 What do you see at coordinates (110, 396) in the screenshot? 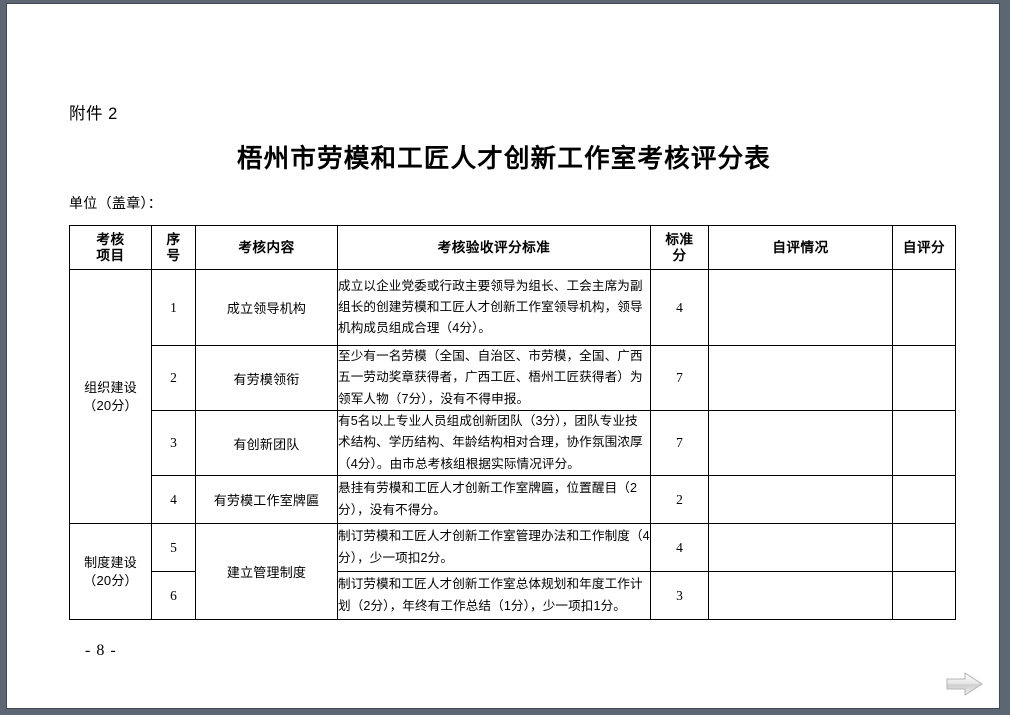
I see `group-cell-organization: 组织建设 （20分）` at bounding box center [110, 396].